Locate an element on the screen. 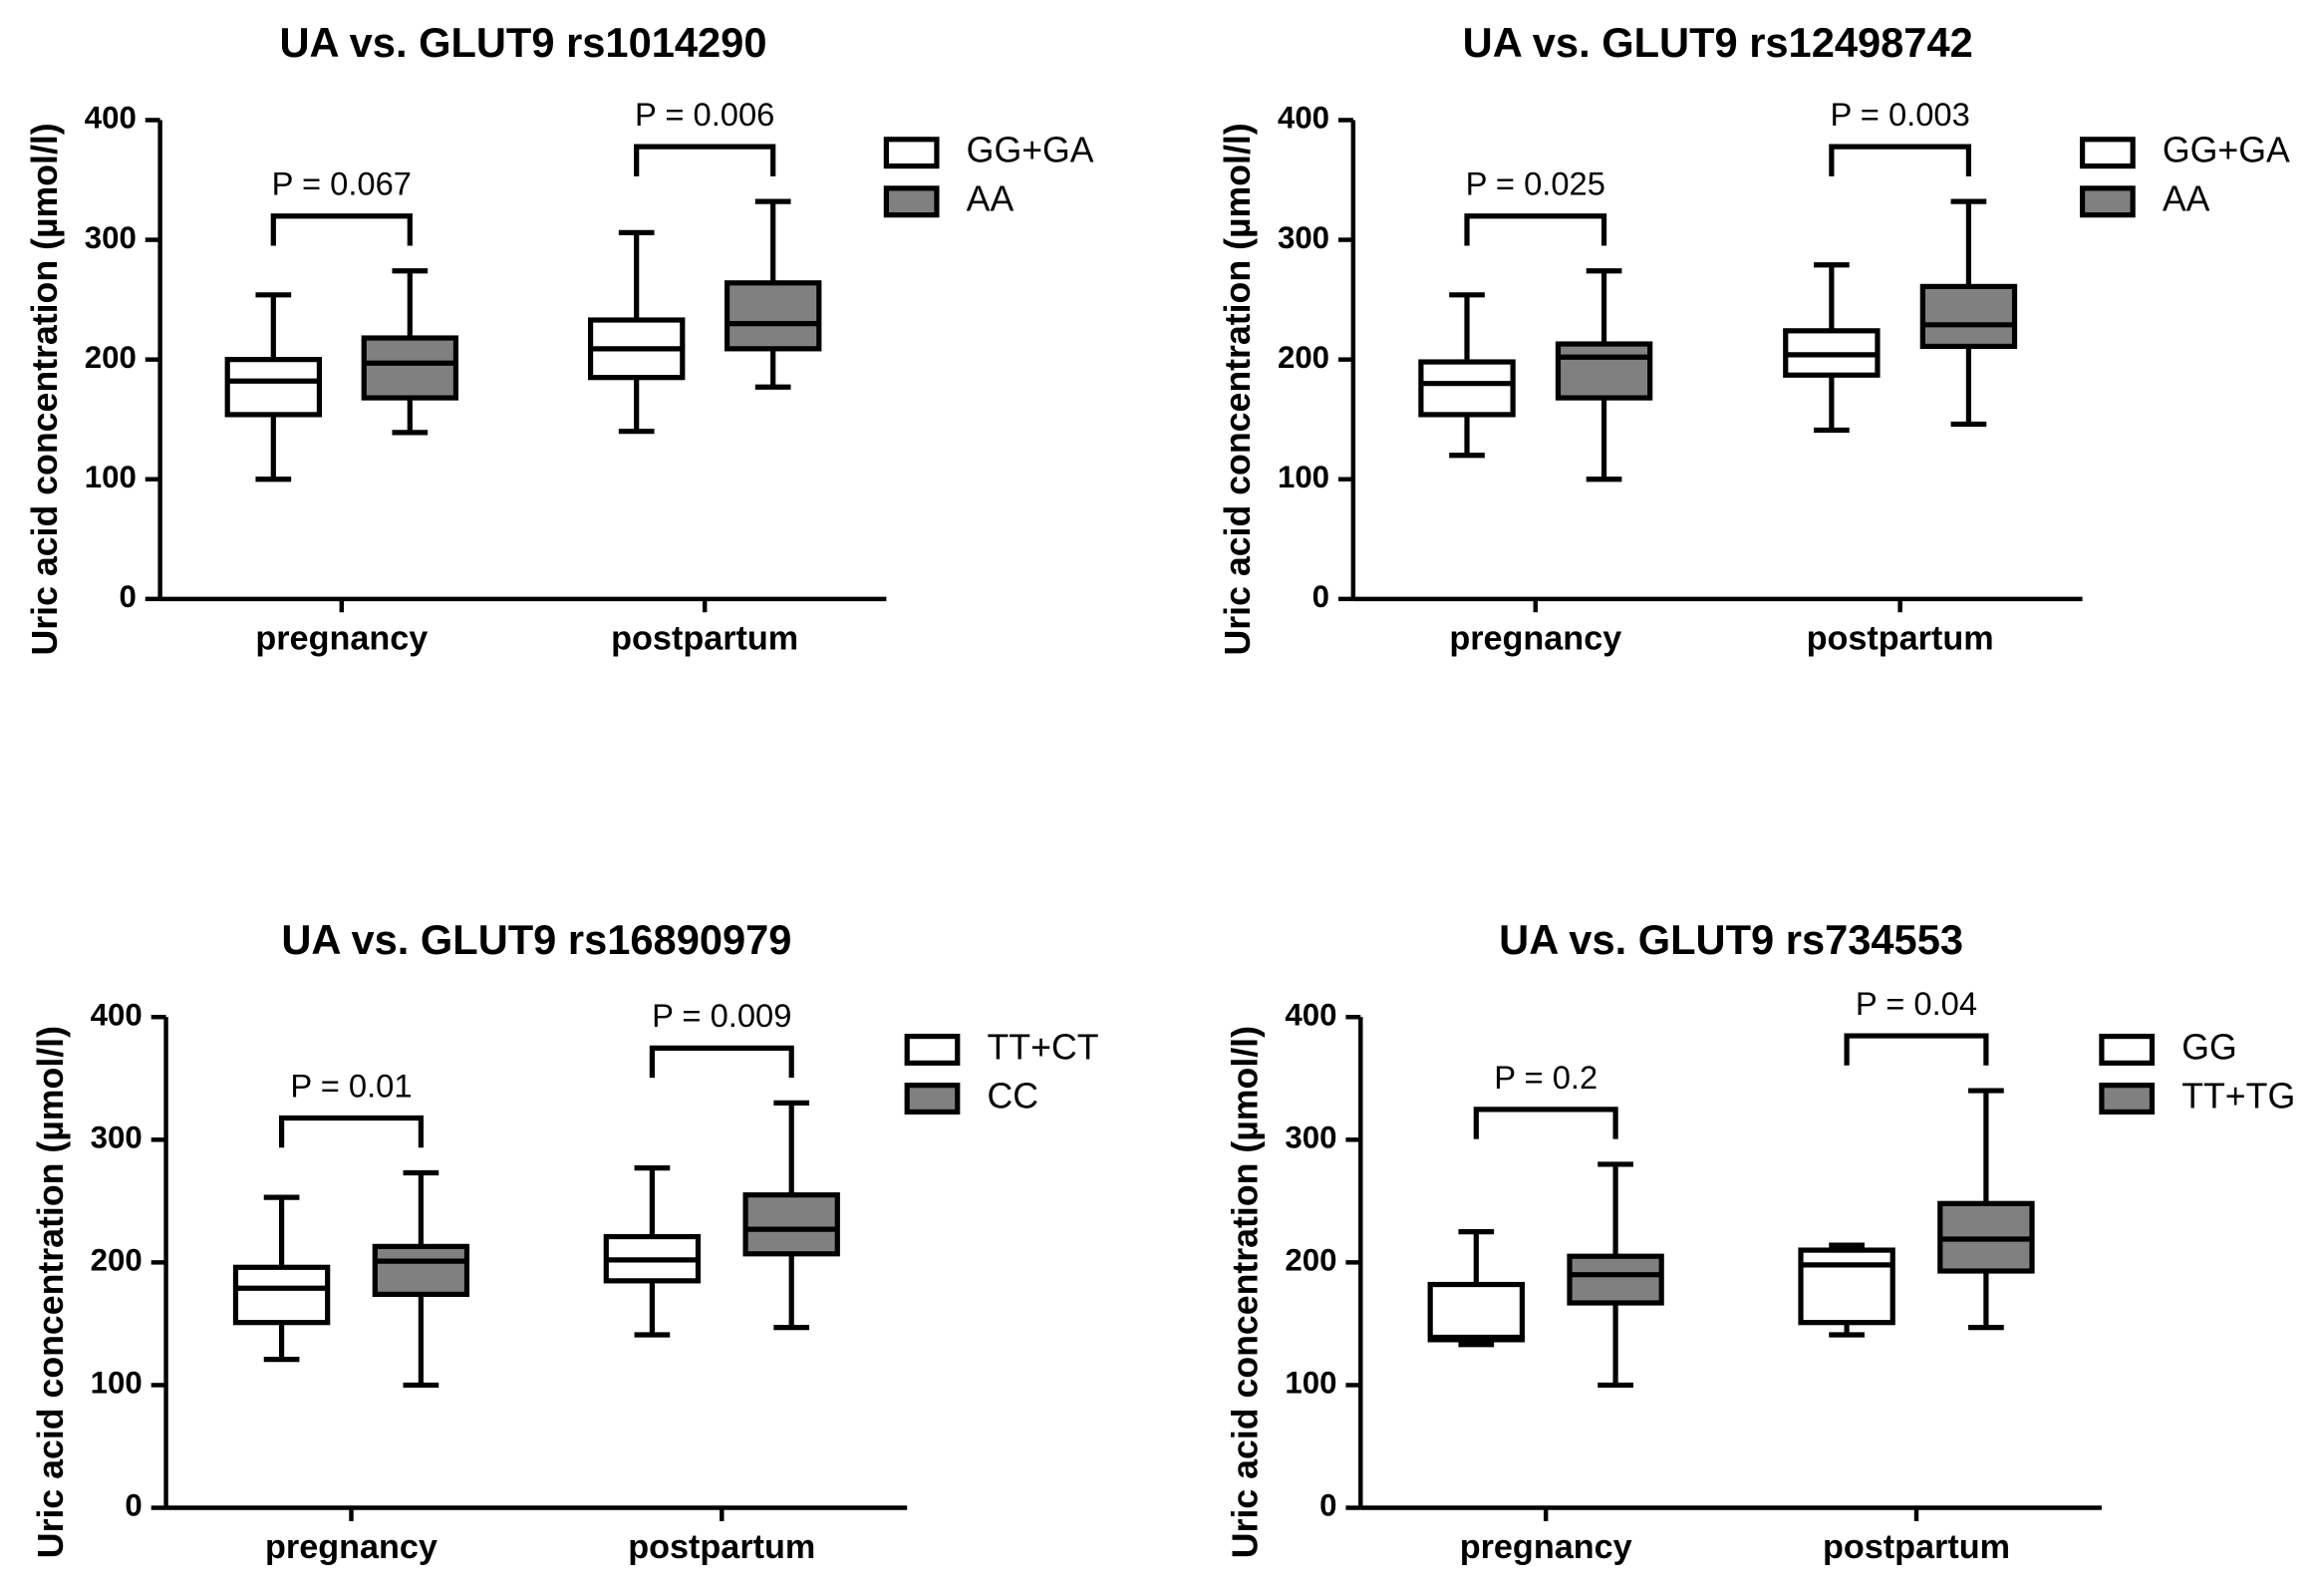  legend-label: CC is located at coordinates (1013, 1096).